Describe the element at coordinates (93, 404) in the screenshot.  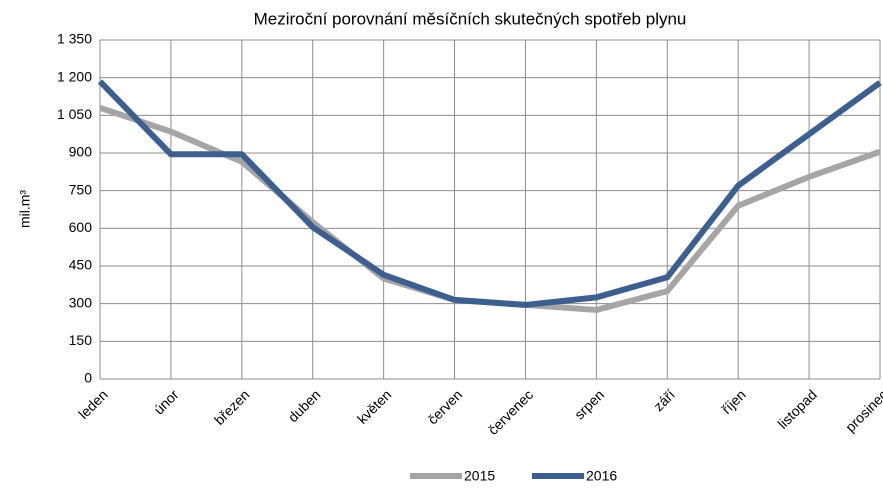
I see `x-tick-label: leden` at that location.